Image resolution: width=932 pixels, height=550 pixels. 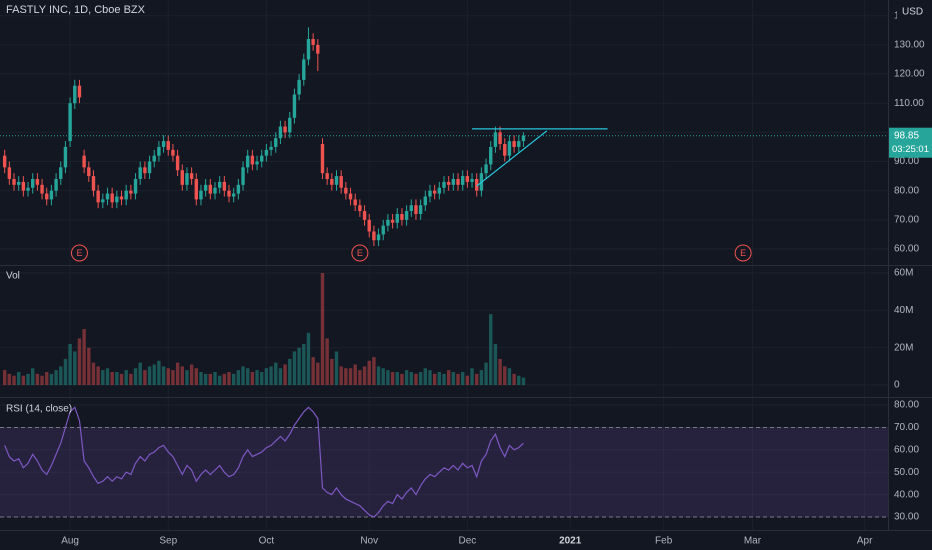 What do you see at coordinates (909, 103) in the screenshot?
I see `y-tick-label: 110.00` at bounding box center [909, 103].